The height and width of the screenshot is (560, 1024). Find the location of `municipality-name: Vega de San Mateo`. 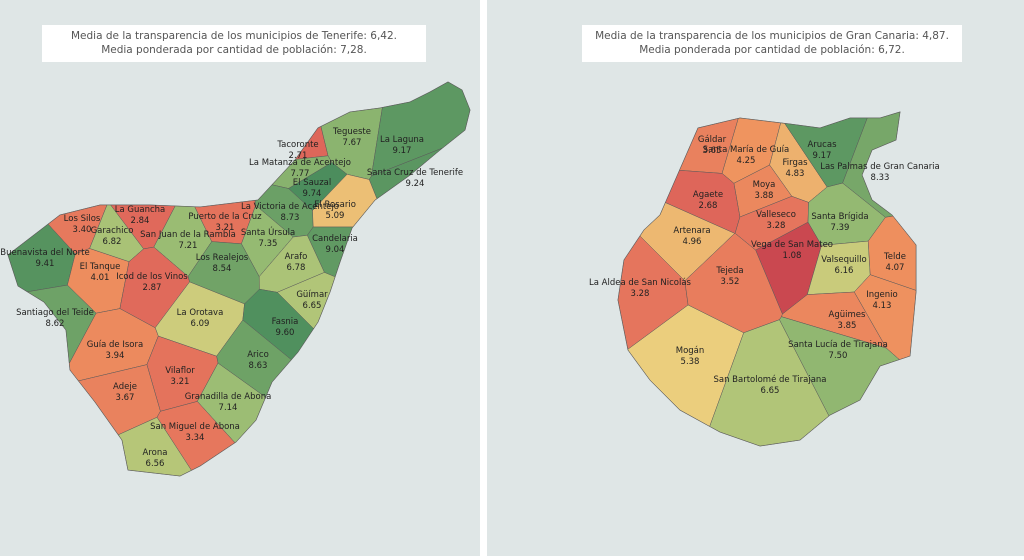

municipality-name: Vega de San Mateo is located at coordinates (792, 245).